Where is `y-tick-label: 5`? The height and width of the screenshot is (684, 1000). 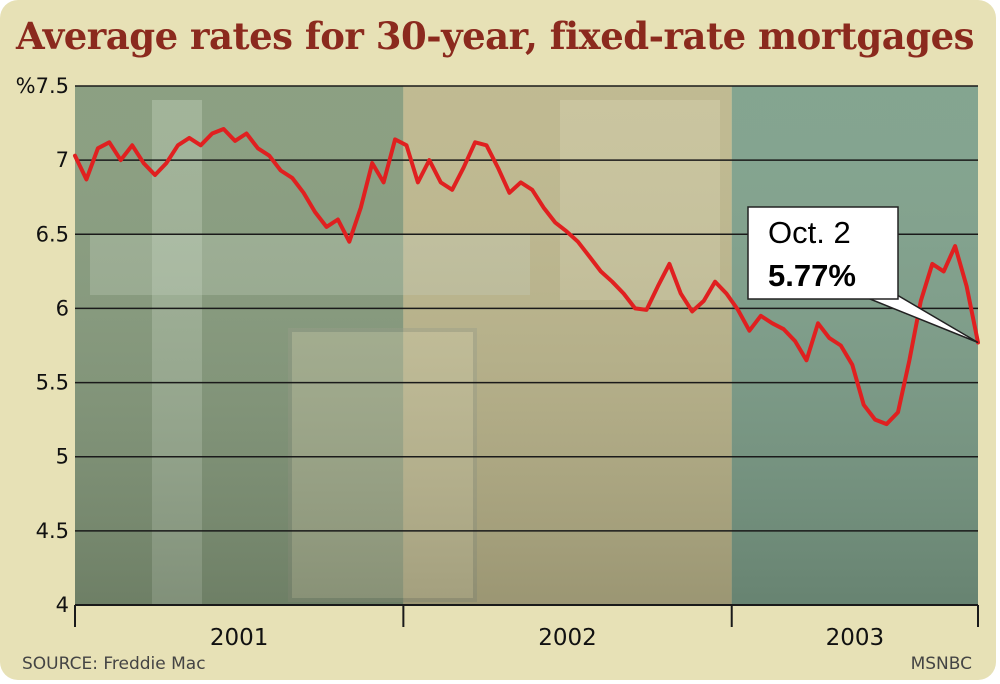 y-tick-label: 5 is located at coordinates (62, 457).